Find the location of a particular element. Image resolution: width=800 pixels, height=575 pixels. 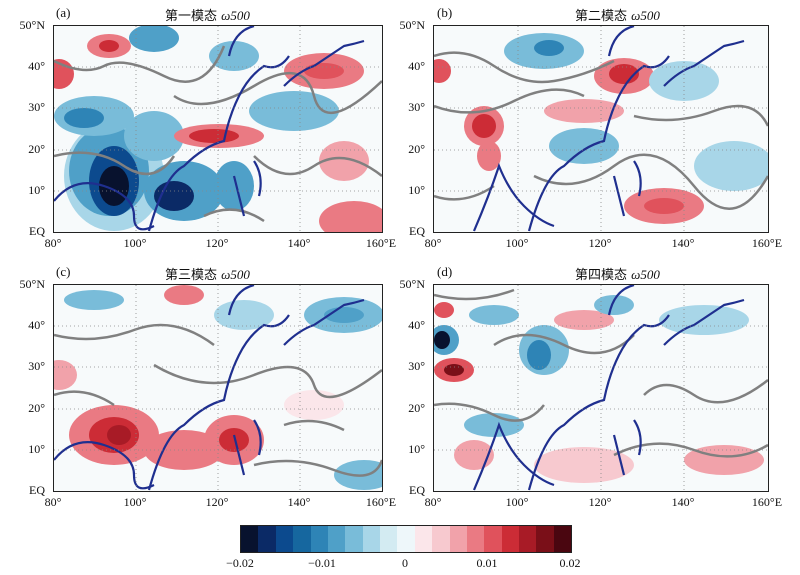

colorbar-tick: 0.01 is located at coordinates (487, 563).